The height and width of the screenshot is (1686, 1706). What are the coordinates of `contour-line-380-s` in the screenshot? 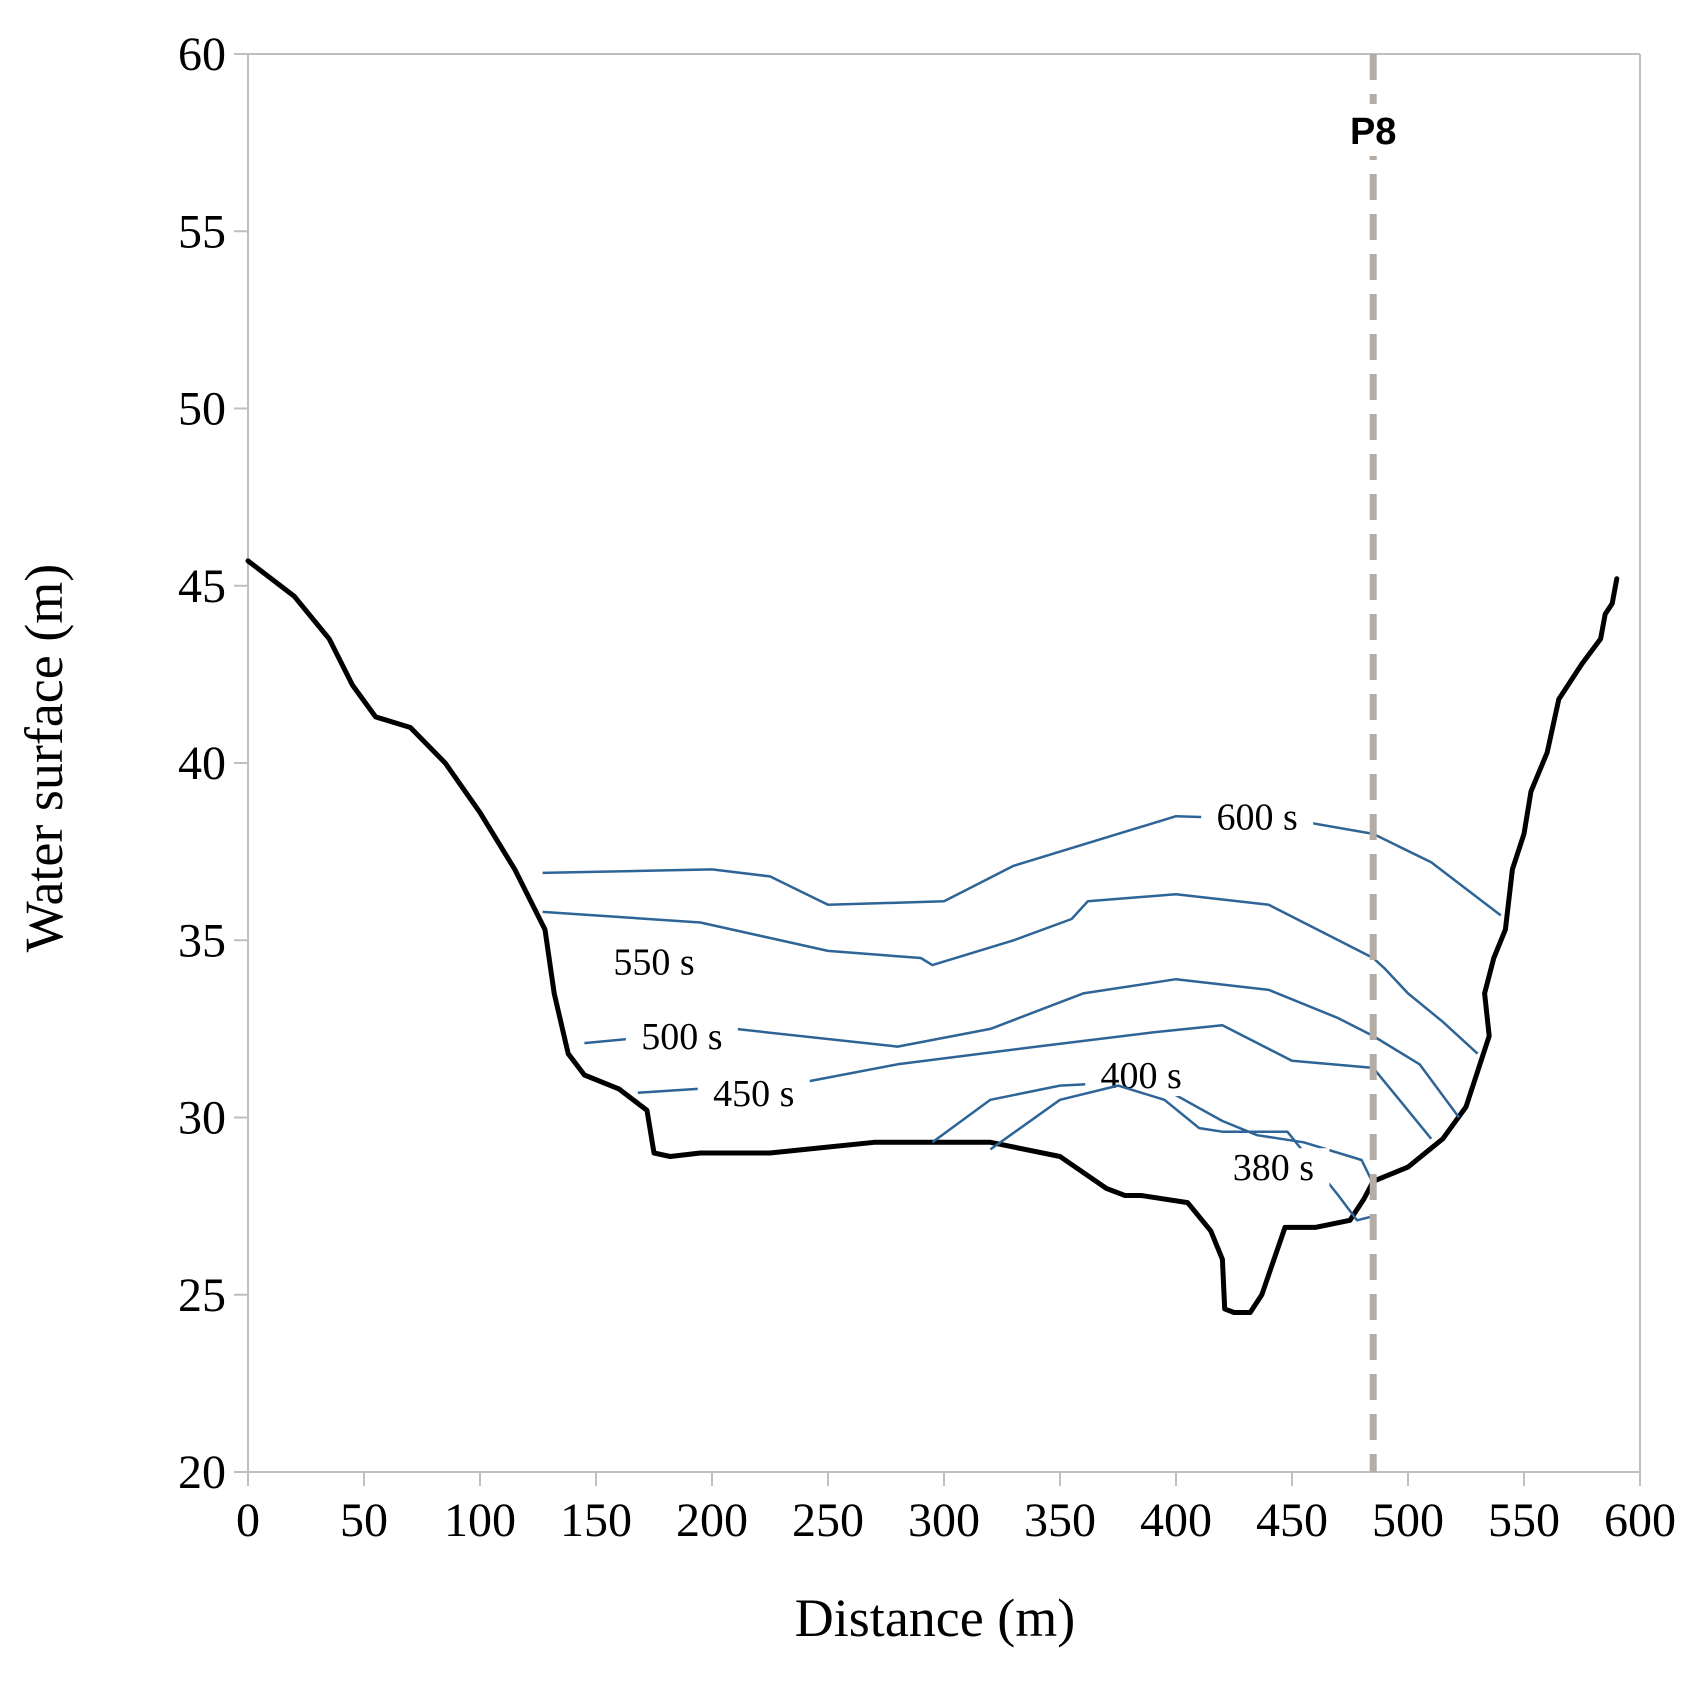 It's located at (1180, 1153).